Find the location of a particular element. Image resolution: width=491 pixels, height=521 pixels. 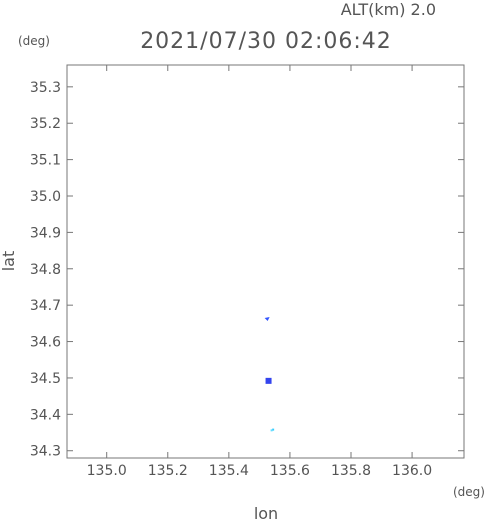

timestamp-title: 2021/07/30 02:06:42 is located at coordinates (266, 41).